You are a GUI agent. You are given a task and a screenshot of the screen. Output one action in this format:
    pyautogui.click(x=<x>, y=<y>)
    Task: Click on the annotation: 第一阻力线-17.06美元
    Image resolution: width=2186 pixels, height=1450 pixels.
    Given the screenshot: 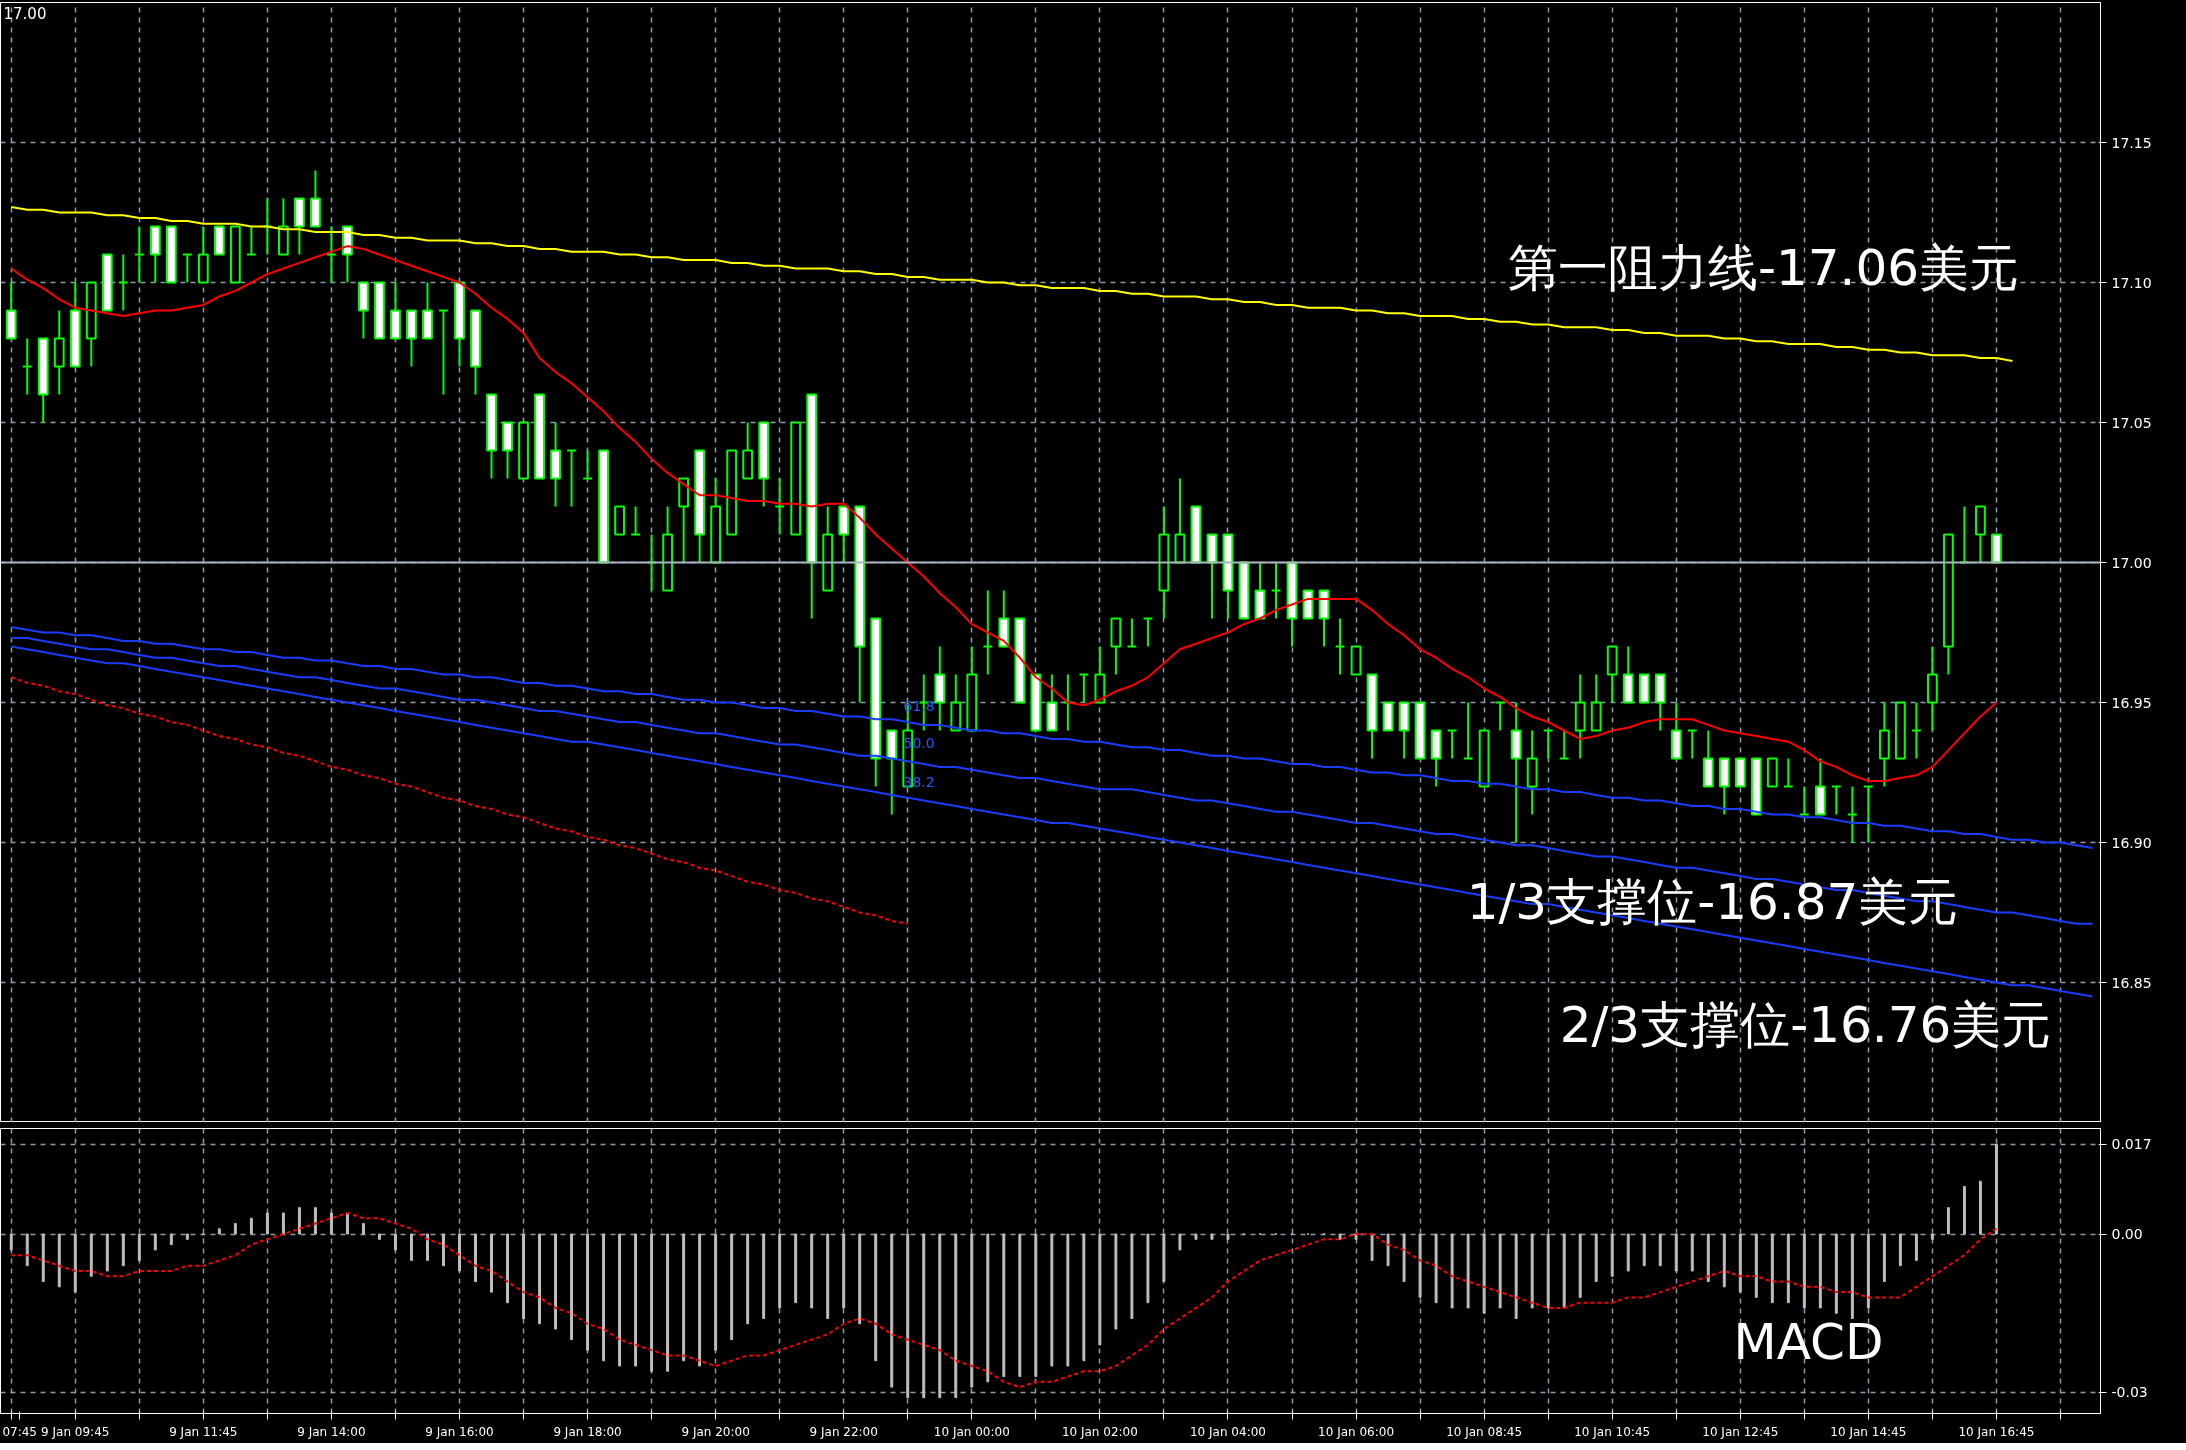 What is the action you would take?
    pyautogui.click(x=1763, y=267)
    